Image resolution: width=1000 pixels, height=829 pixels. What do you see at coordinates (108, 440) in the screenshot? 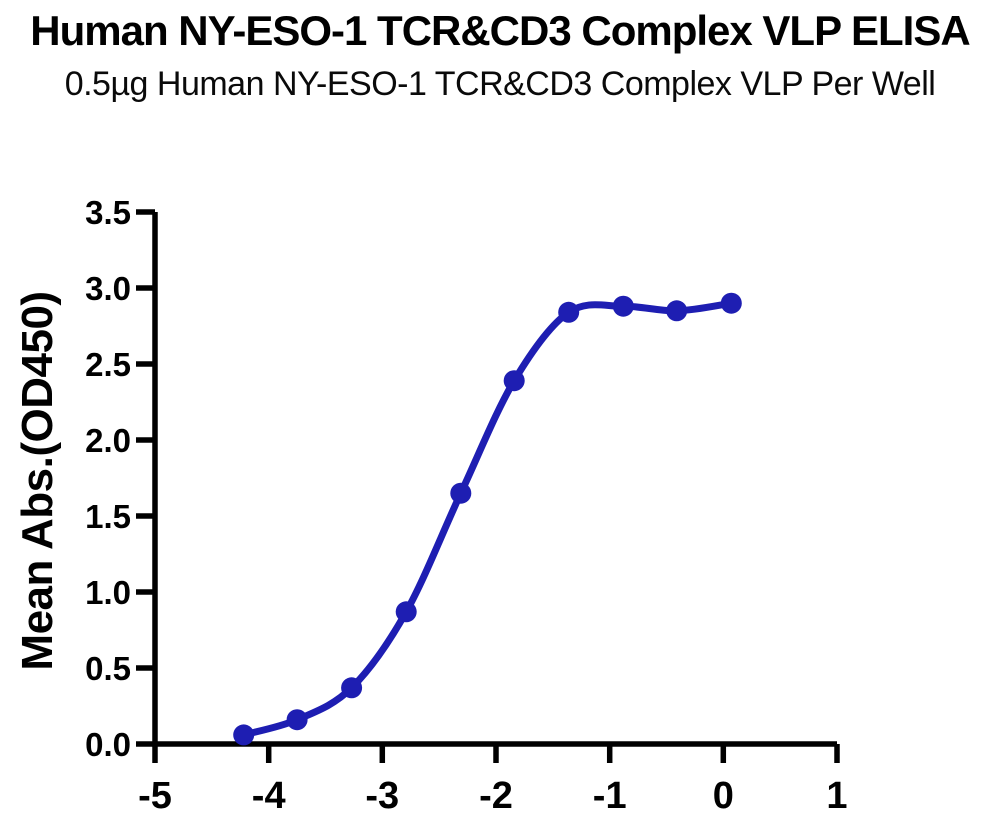
I see `y-tick-label: 2.0` at bounding box center [108, 440].